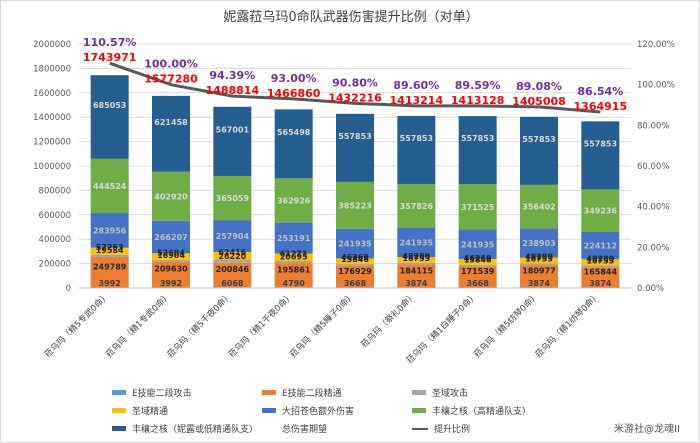 The image size is (700, 443). Describe the element at coordinates (478, 100) in the screenshot. I see `total-label: 1413128` at that location.